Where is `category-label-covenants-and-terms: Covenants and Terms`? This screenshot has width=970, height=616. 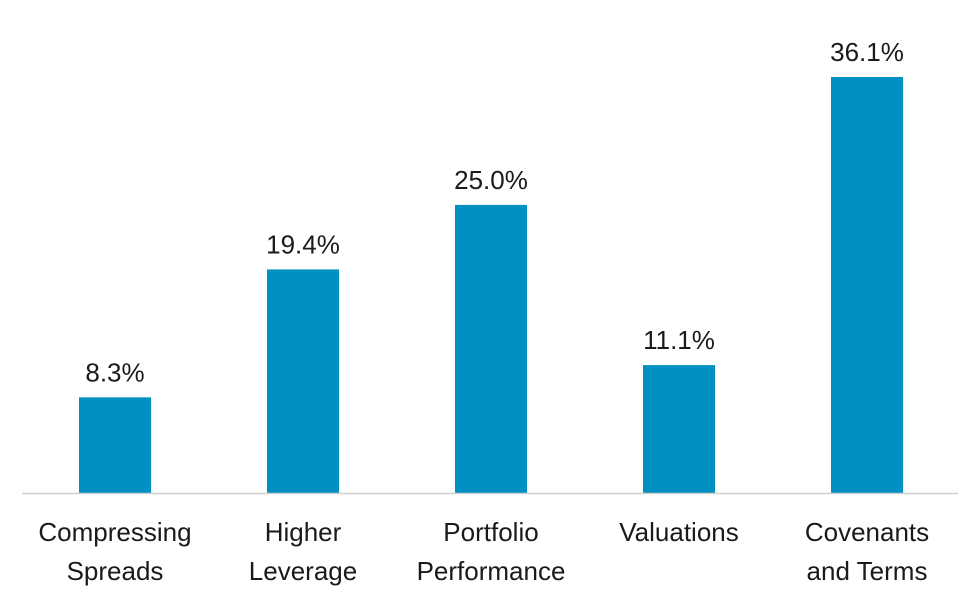 category-label-covenants-and-terms: Covenants and Terms is located at coordinates (867, 551).